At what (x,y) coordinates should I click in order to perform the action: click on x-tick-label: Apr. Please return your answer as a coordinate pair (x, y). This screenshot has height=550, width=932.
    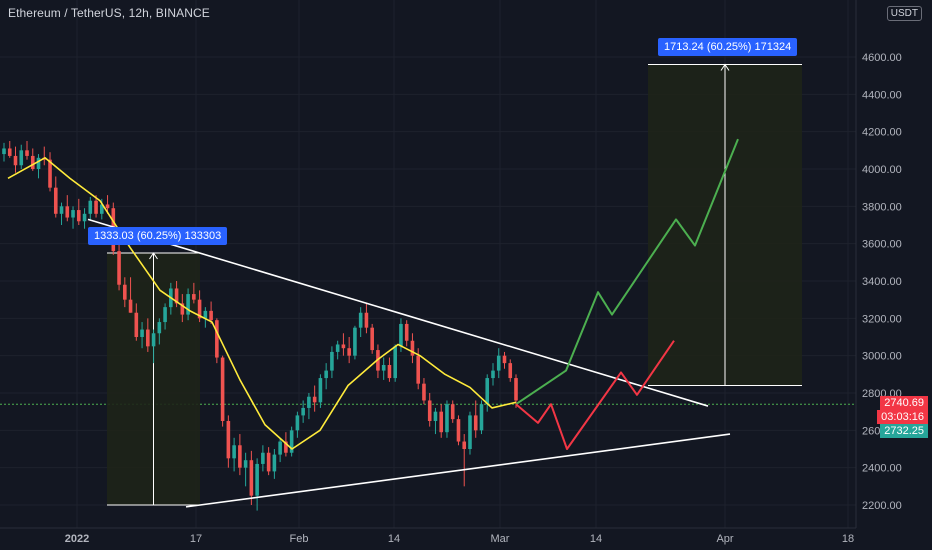
    Looking at the image, I should click on (724, 539).